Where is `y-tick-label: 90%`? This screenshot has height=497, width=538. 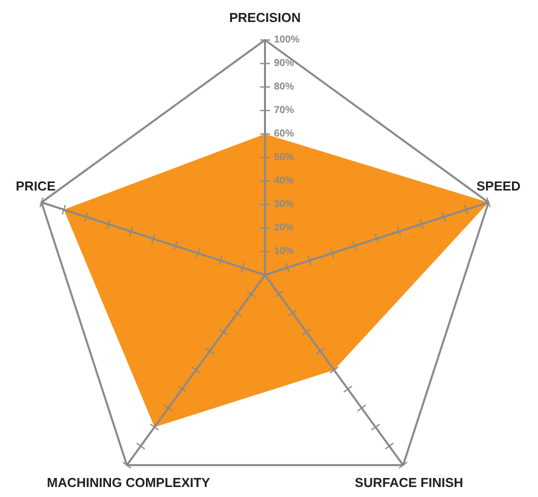
y-tick-label: 90% is located at coordinates (284, 63).